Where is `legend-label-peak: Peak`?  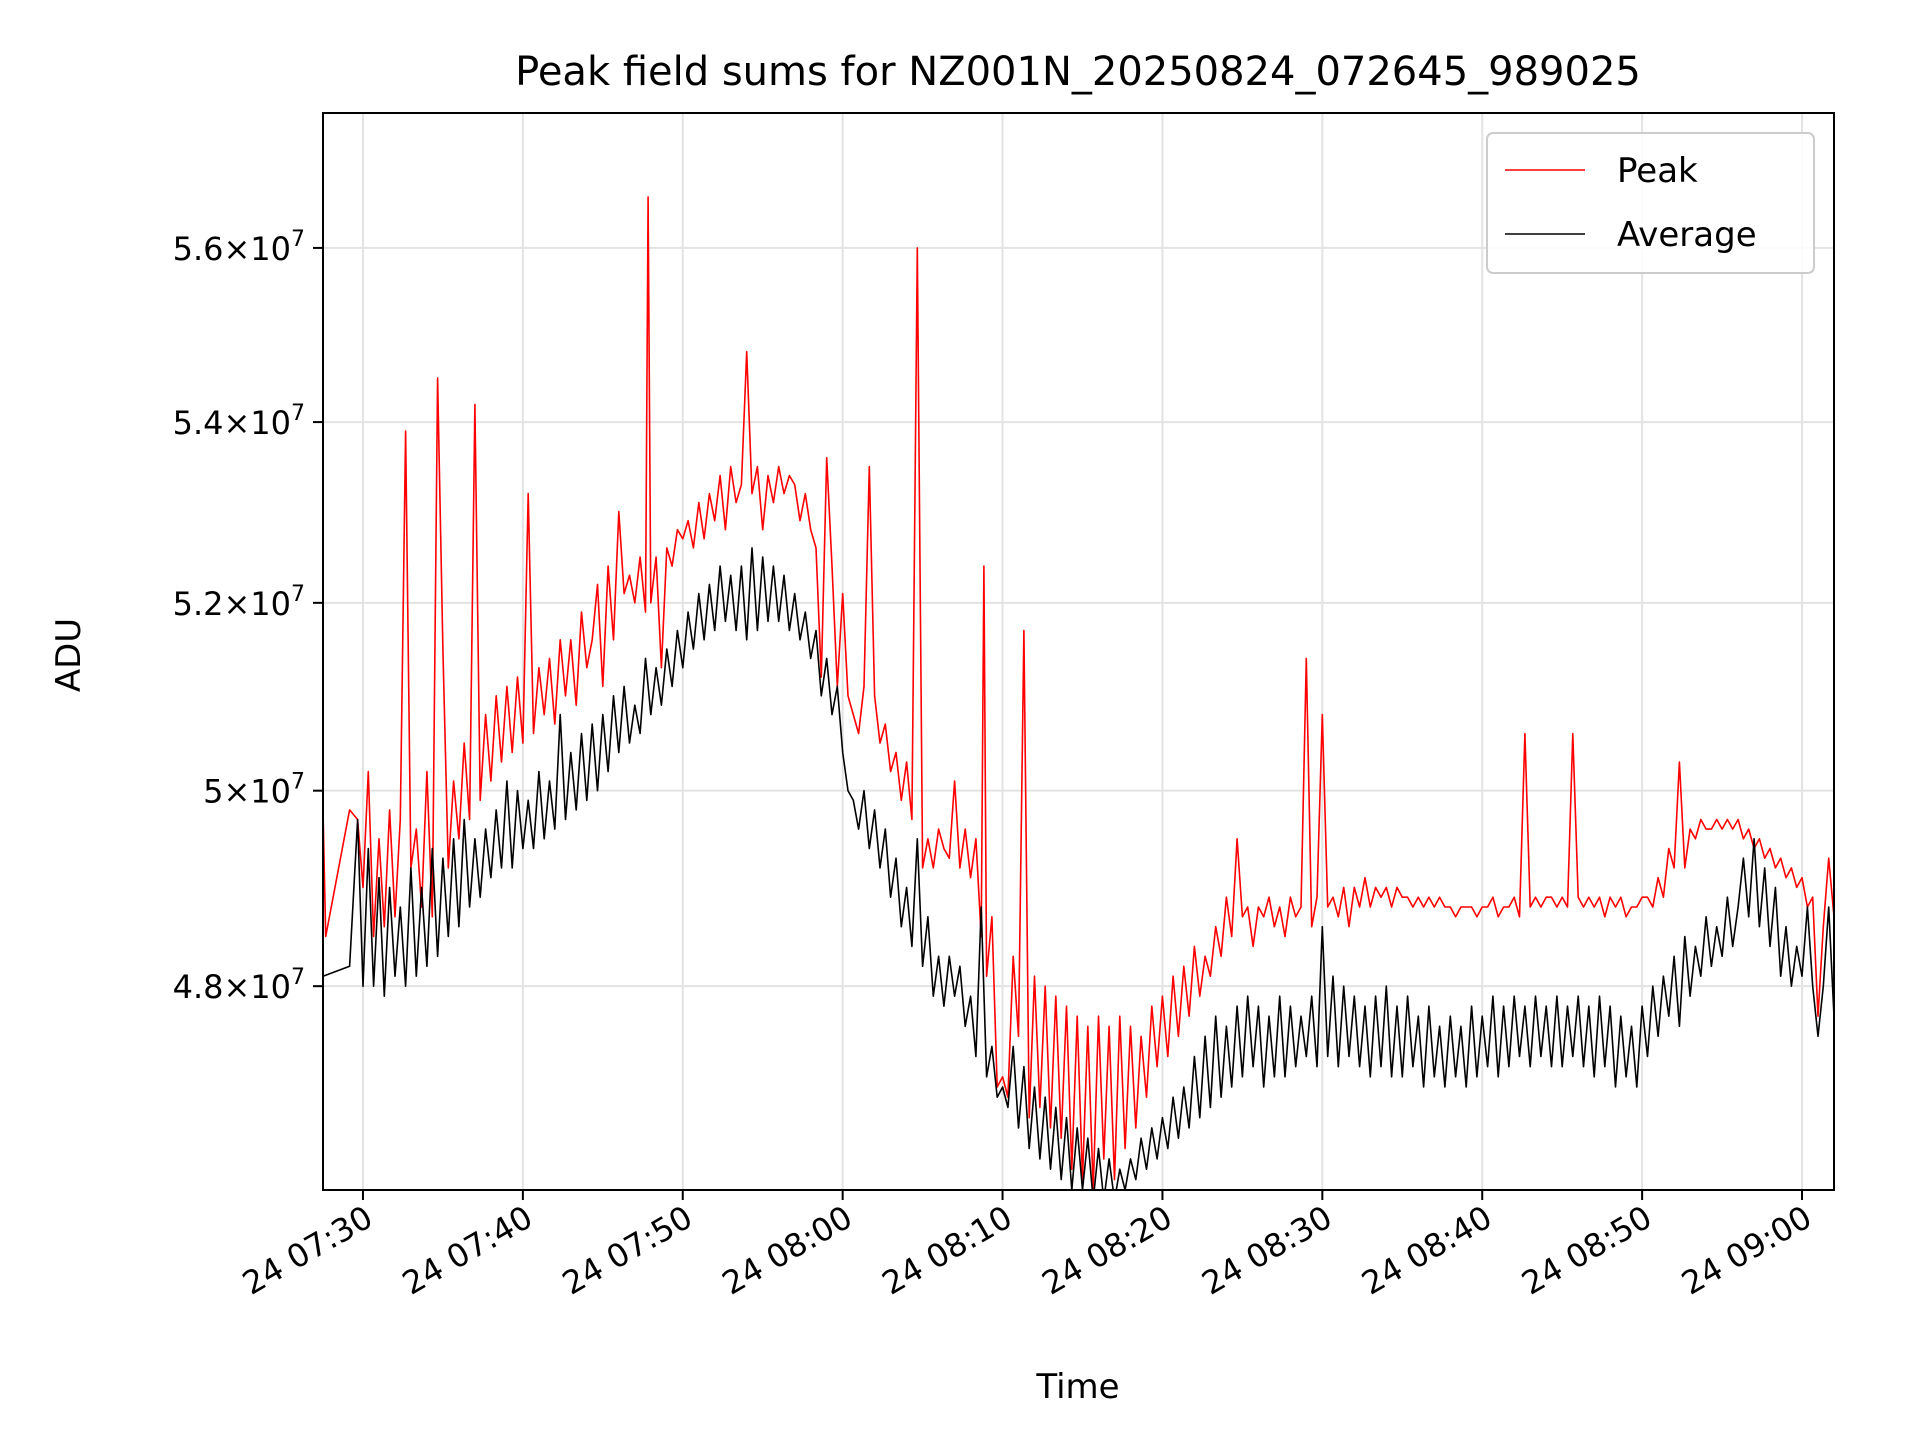 legend-label-peak: Peak is located at coordinates (1657, 171).